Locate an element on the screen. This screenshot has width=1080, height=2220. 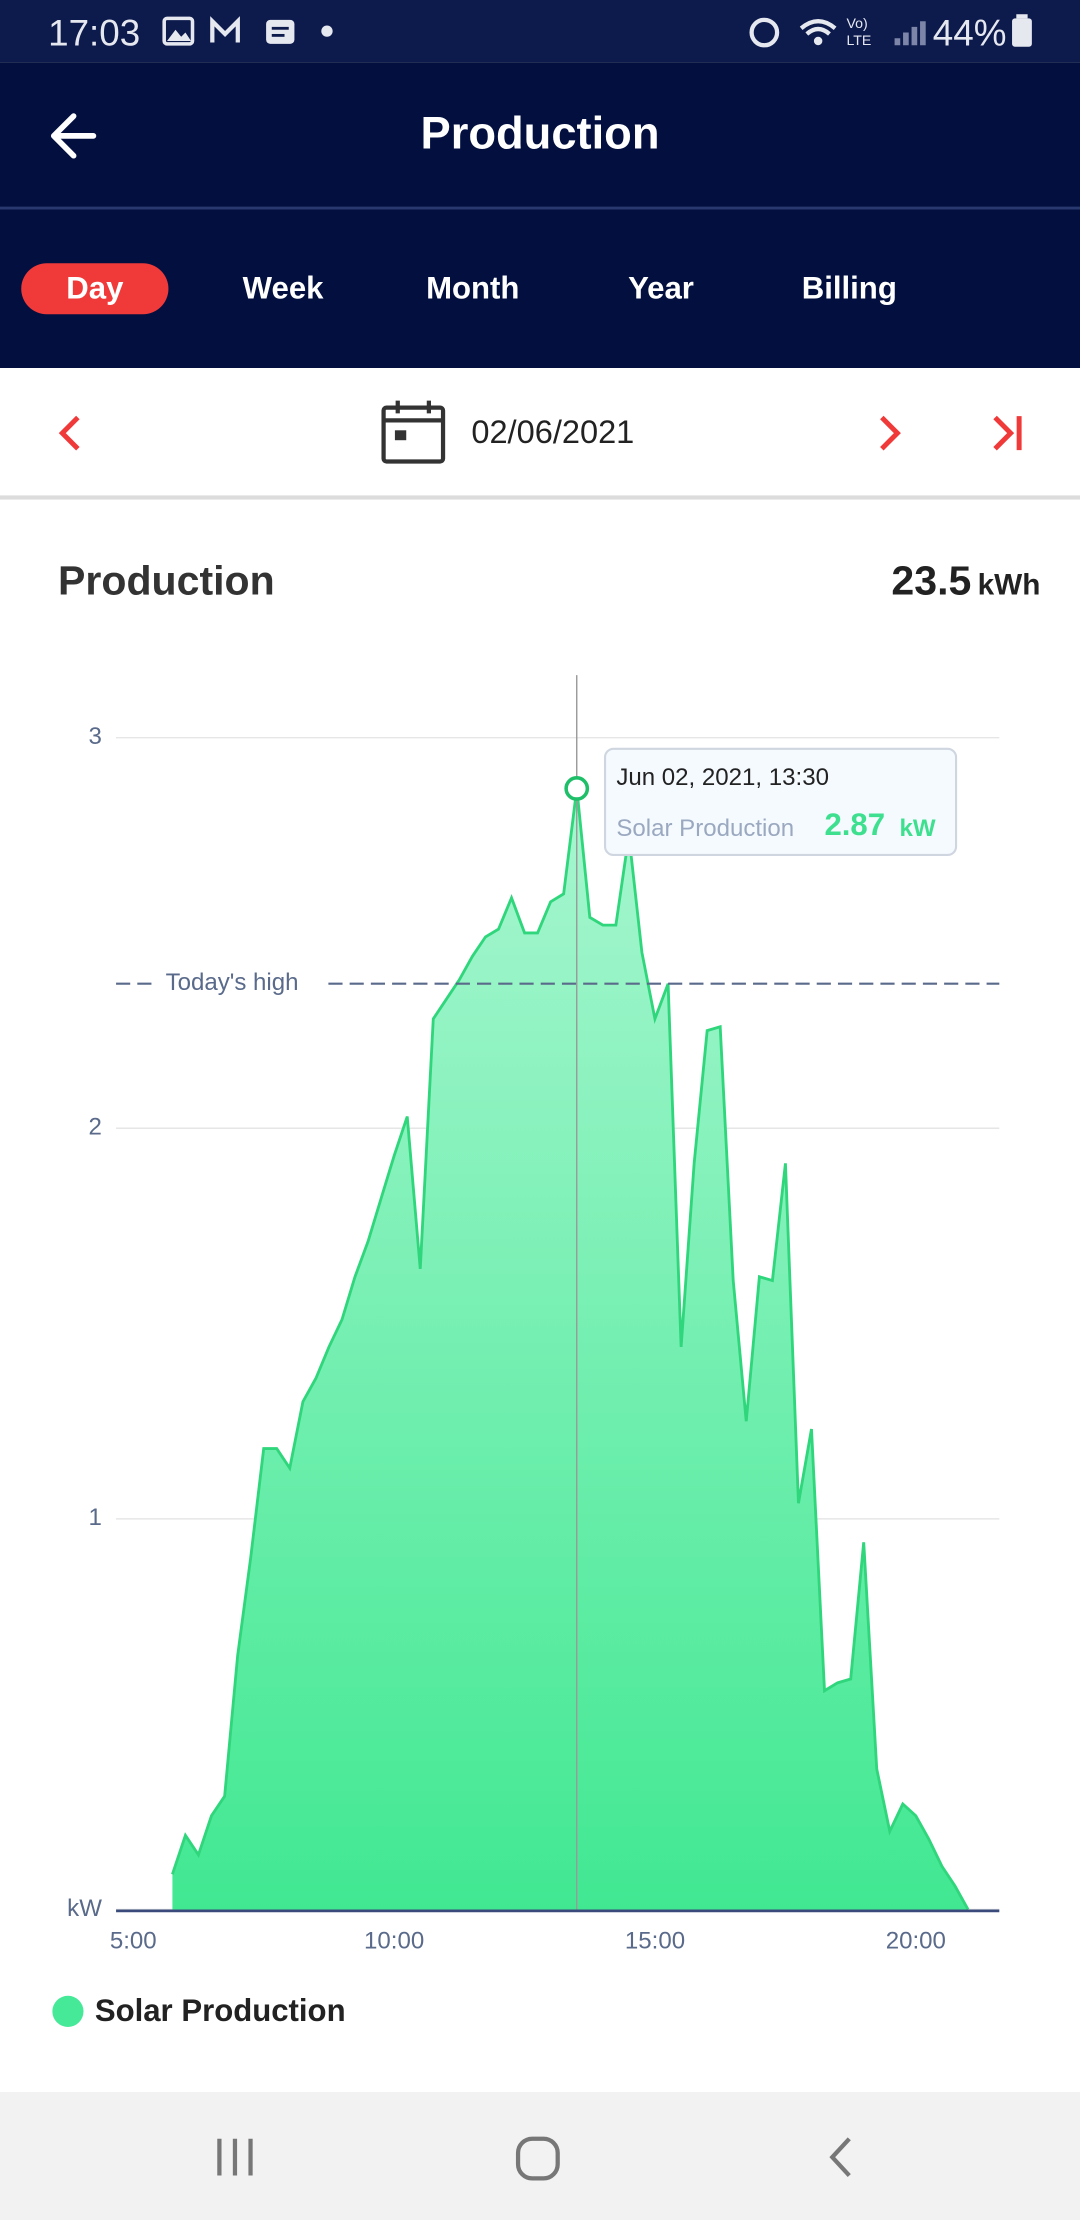
card-title: Production is located at coordinates (166, 582).